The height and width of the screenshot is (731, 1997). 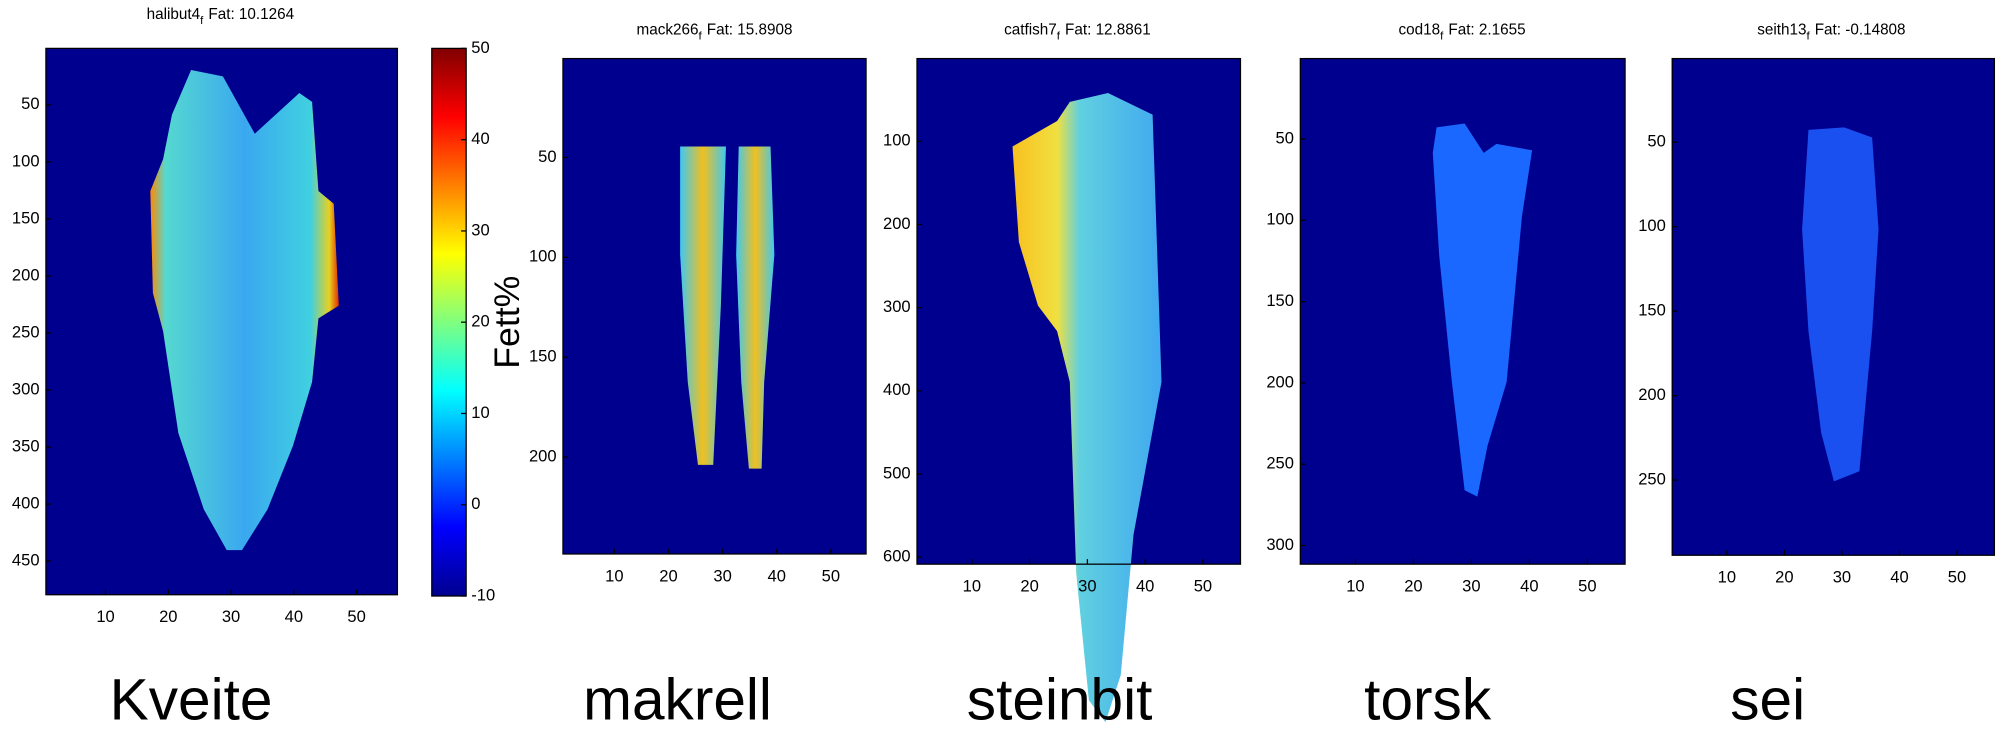 I want to click on title-name: halibut4, so click(x=174, y=14).